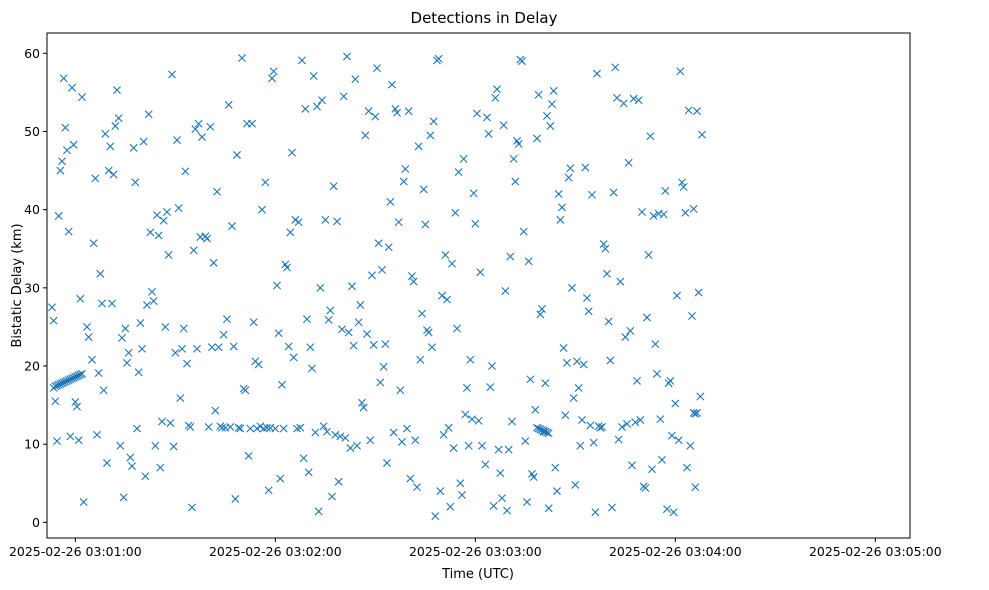 The width and height of the screenshot is (989, 590). What do you see at coordinates (36, 522) in the screenshot?
I see `y-tick-label: 0` at bounding box center [36, 522].